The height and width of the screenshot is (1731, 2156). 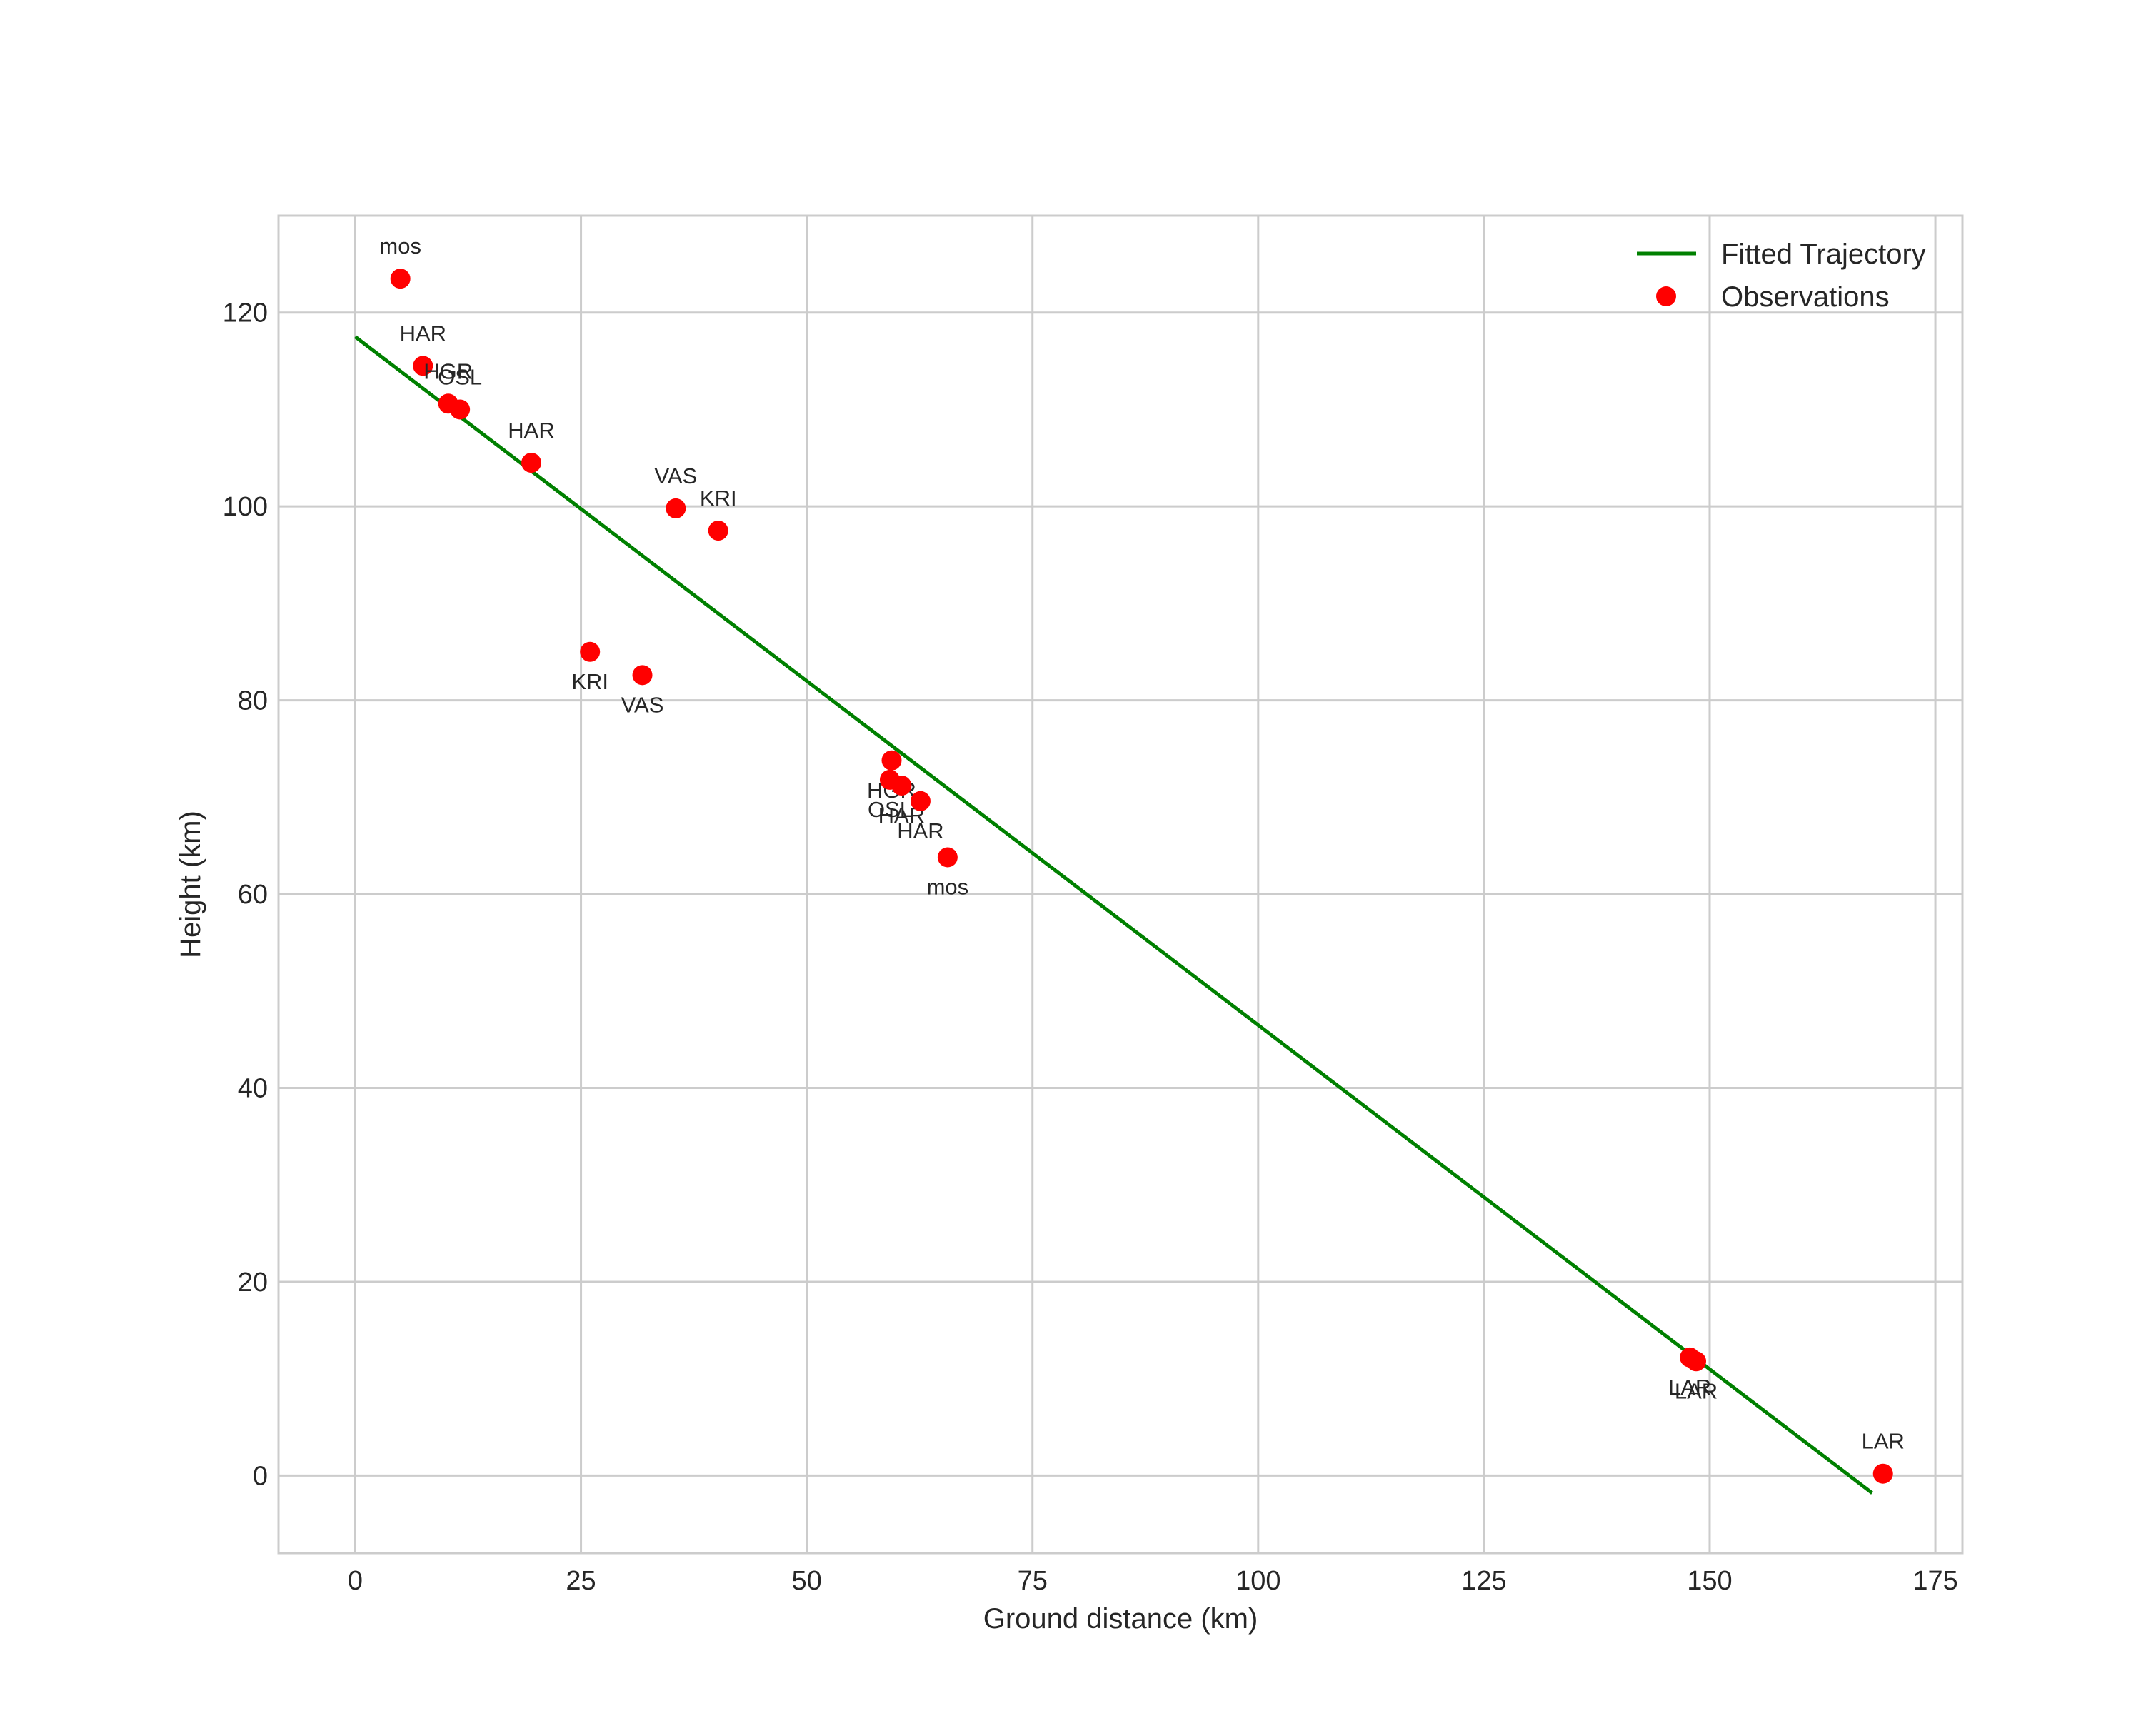 I want to click on y-tick-label: 20, so click(x=253, y=1283).